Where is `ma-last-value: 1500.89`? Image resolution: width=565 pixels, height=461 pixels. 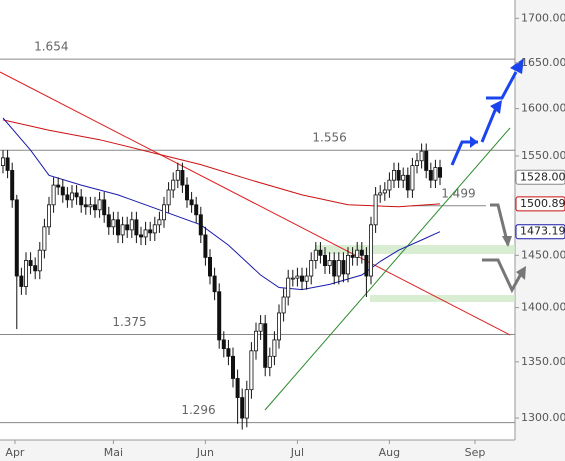 ma-last-value: 1500.89 is located at coordinates (542, 203).